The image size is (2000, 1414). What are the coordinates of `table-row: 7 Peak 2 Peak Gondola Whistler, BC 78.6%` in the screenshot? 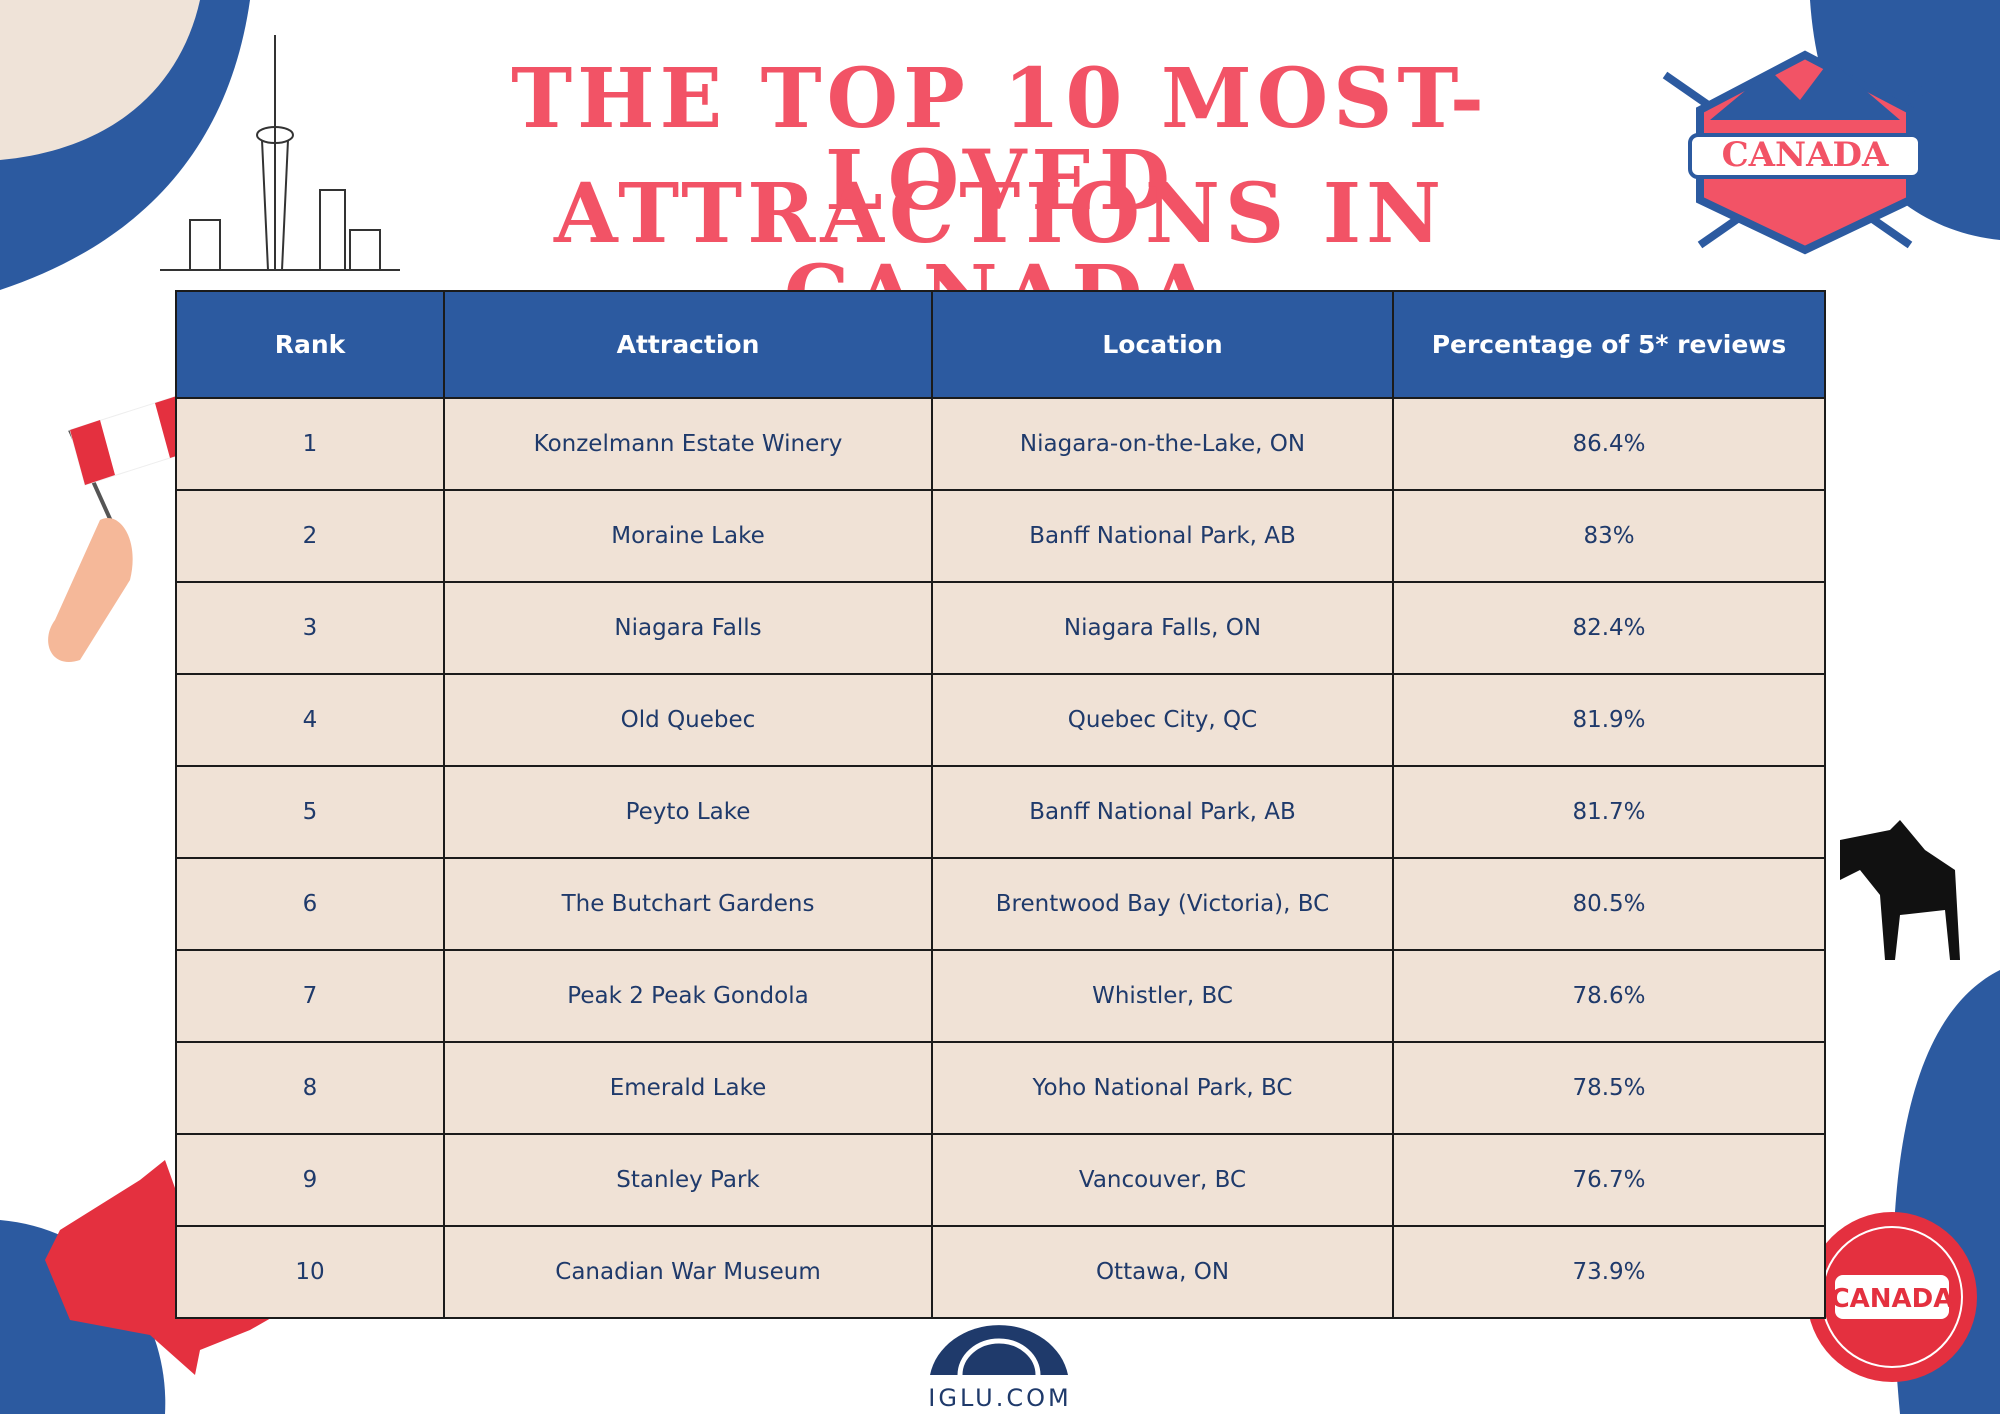 It's located at (1000, 996).